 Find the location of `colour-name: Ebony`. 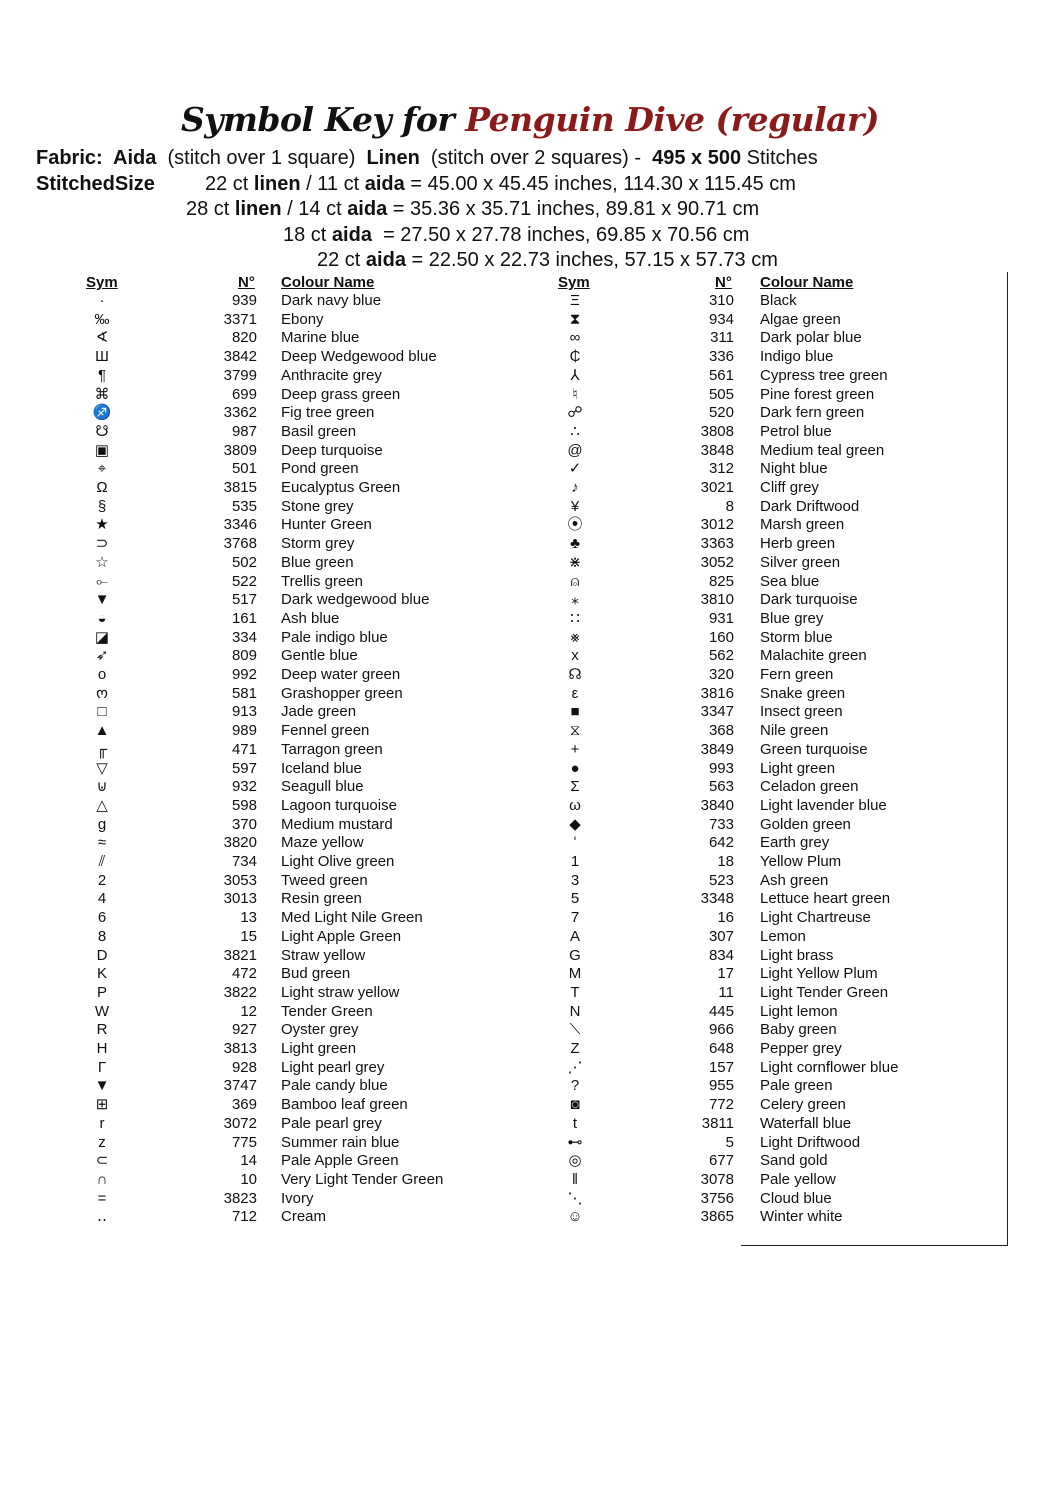

colour-name: Ebony is located at coordinates (302, 319).